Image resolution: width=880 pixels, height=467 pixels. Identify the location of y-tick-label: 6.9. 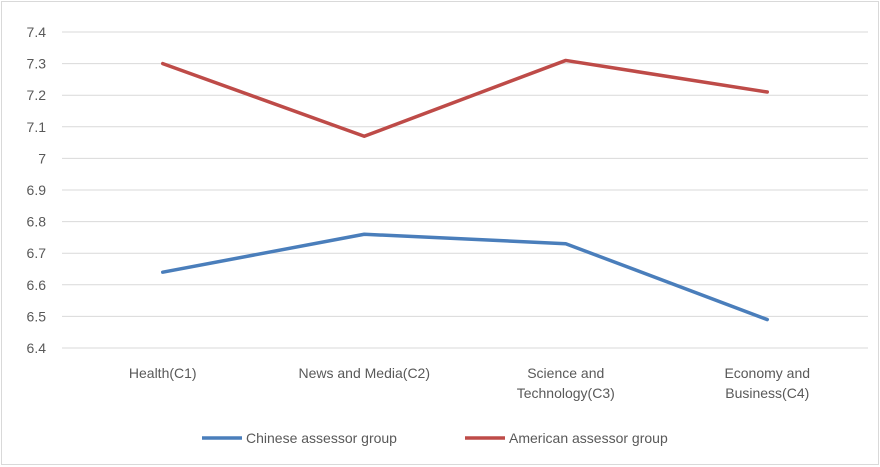
(37, 190).